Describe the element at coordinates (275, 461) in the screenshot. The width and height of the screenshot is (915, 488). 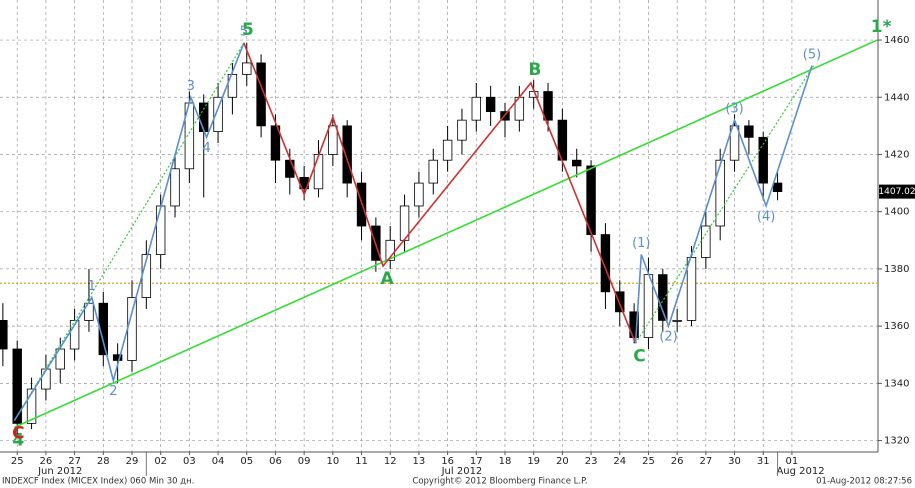
I see `x-tick-label: 06` at that location.